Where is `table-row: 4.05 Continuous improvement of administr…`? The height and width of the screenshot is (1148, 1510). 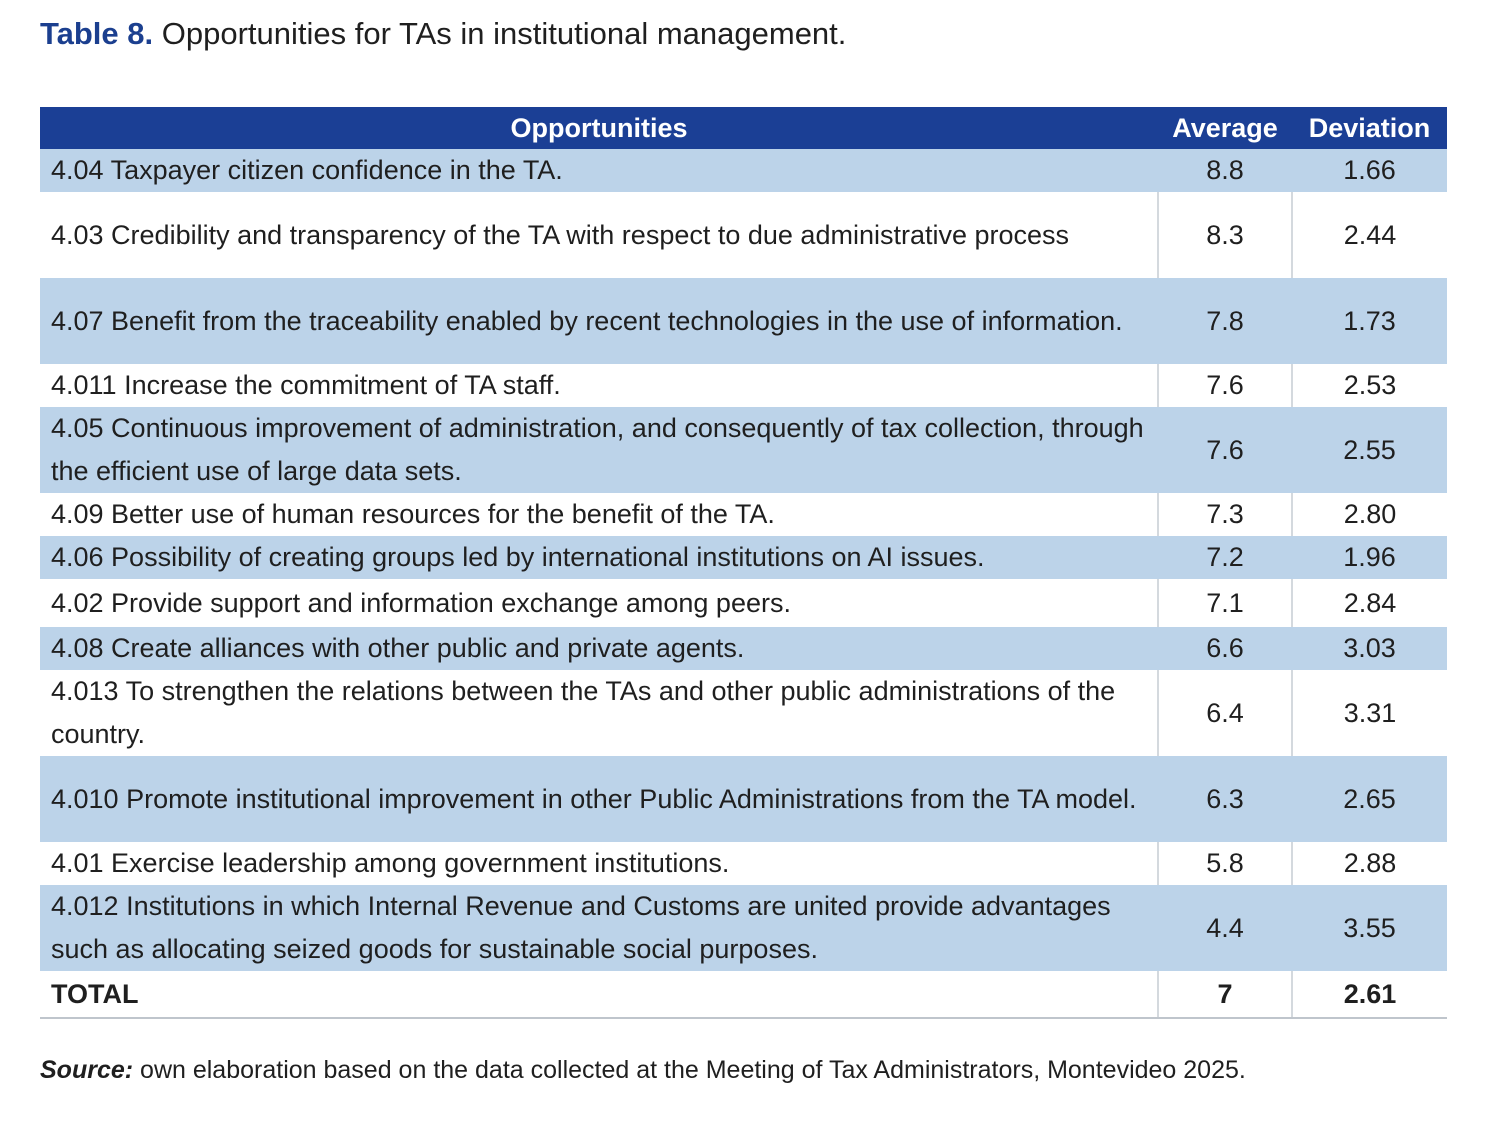
table-row: 4.05 Continuous improvement of administr… is located at coordinates (743, 450).